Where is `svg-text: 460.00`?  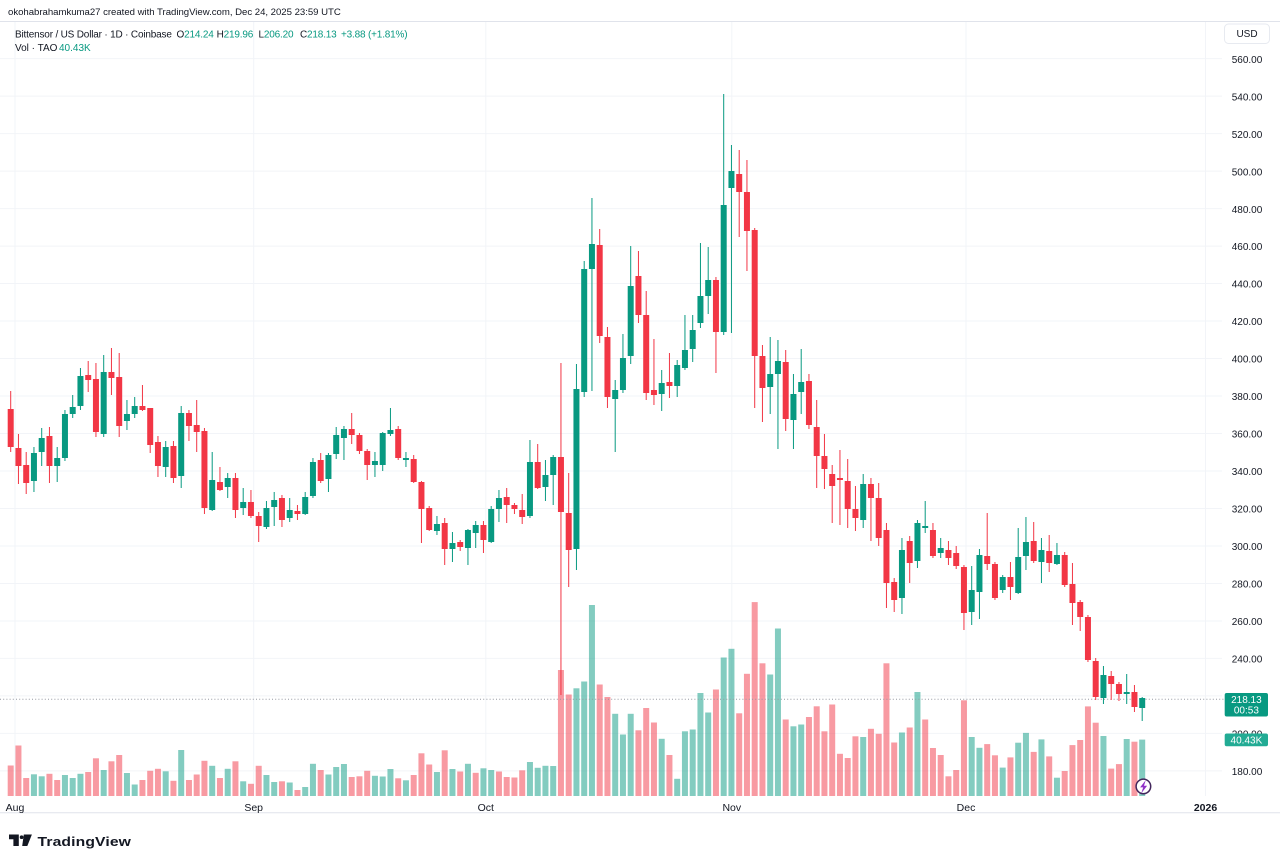 svg-text: 460.00 is located at coordinates (1247, 247).